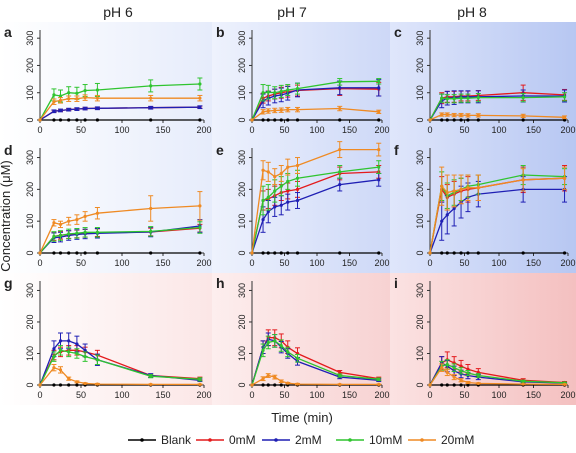 The image size is (576, 453). Describe the element at coordinates (160, 440) in the screenshot. I see `legend-item-blank: Blank` at that location.